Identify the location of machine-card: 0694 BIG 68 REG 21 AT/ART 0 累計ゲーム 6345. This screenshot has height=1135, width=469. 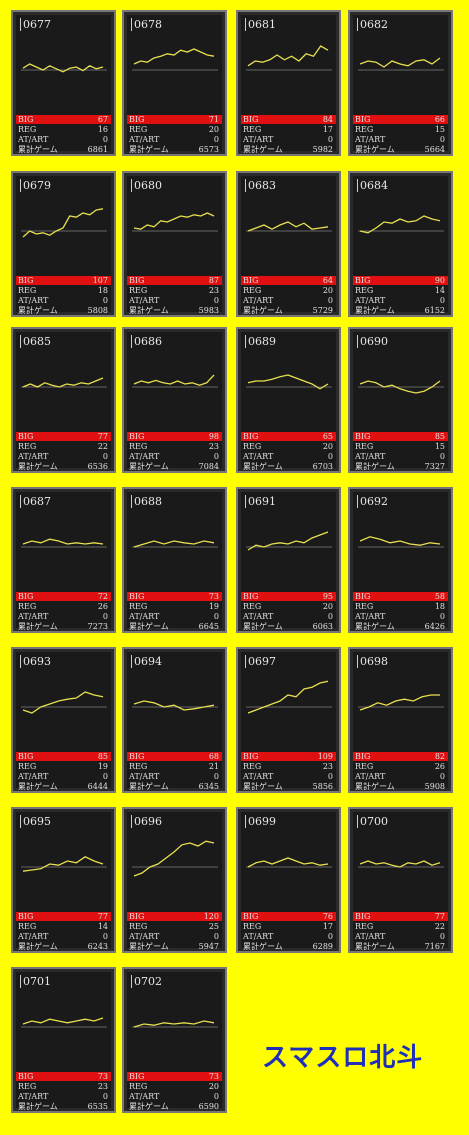
(174, 720).